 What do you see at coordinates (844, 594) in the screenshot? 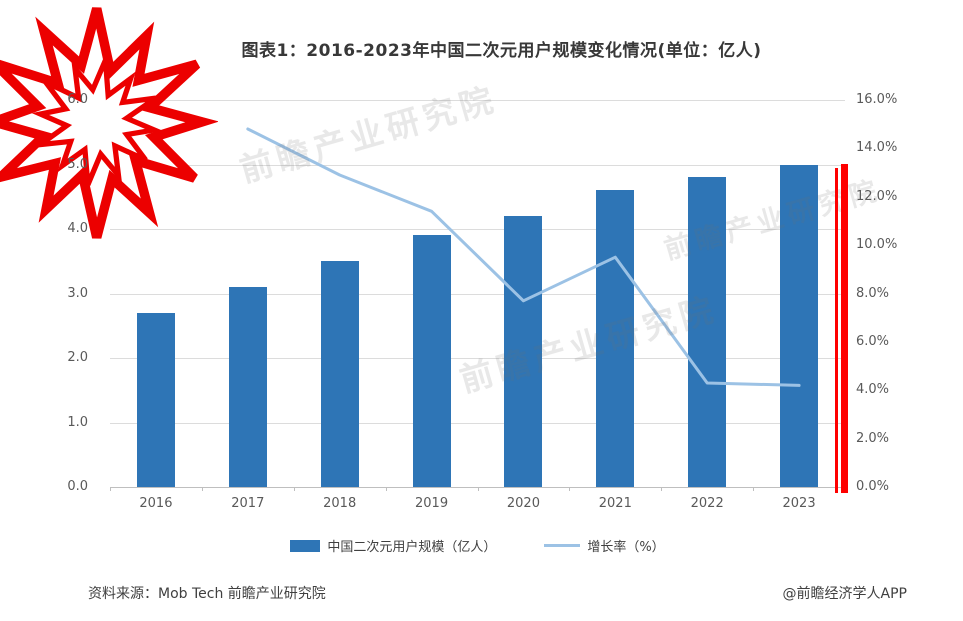
I see `credit-note: @前瞻经济学人APP` at bounding box center [844, 594].